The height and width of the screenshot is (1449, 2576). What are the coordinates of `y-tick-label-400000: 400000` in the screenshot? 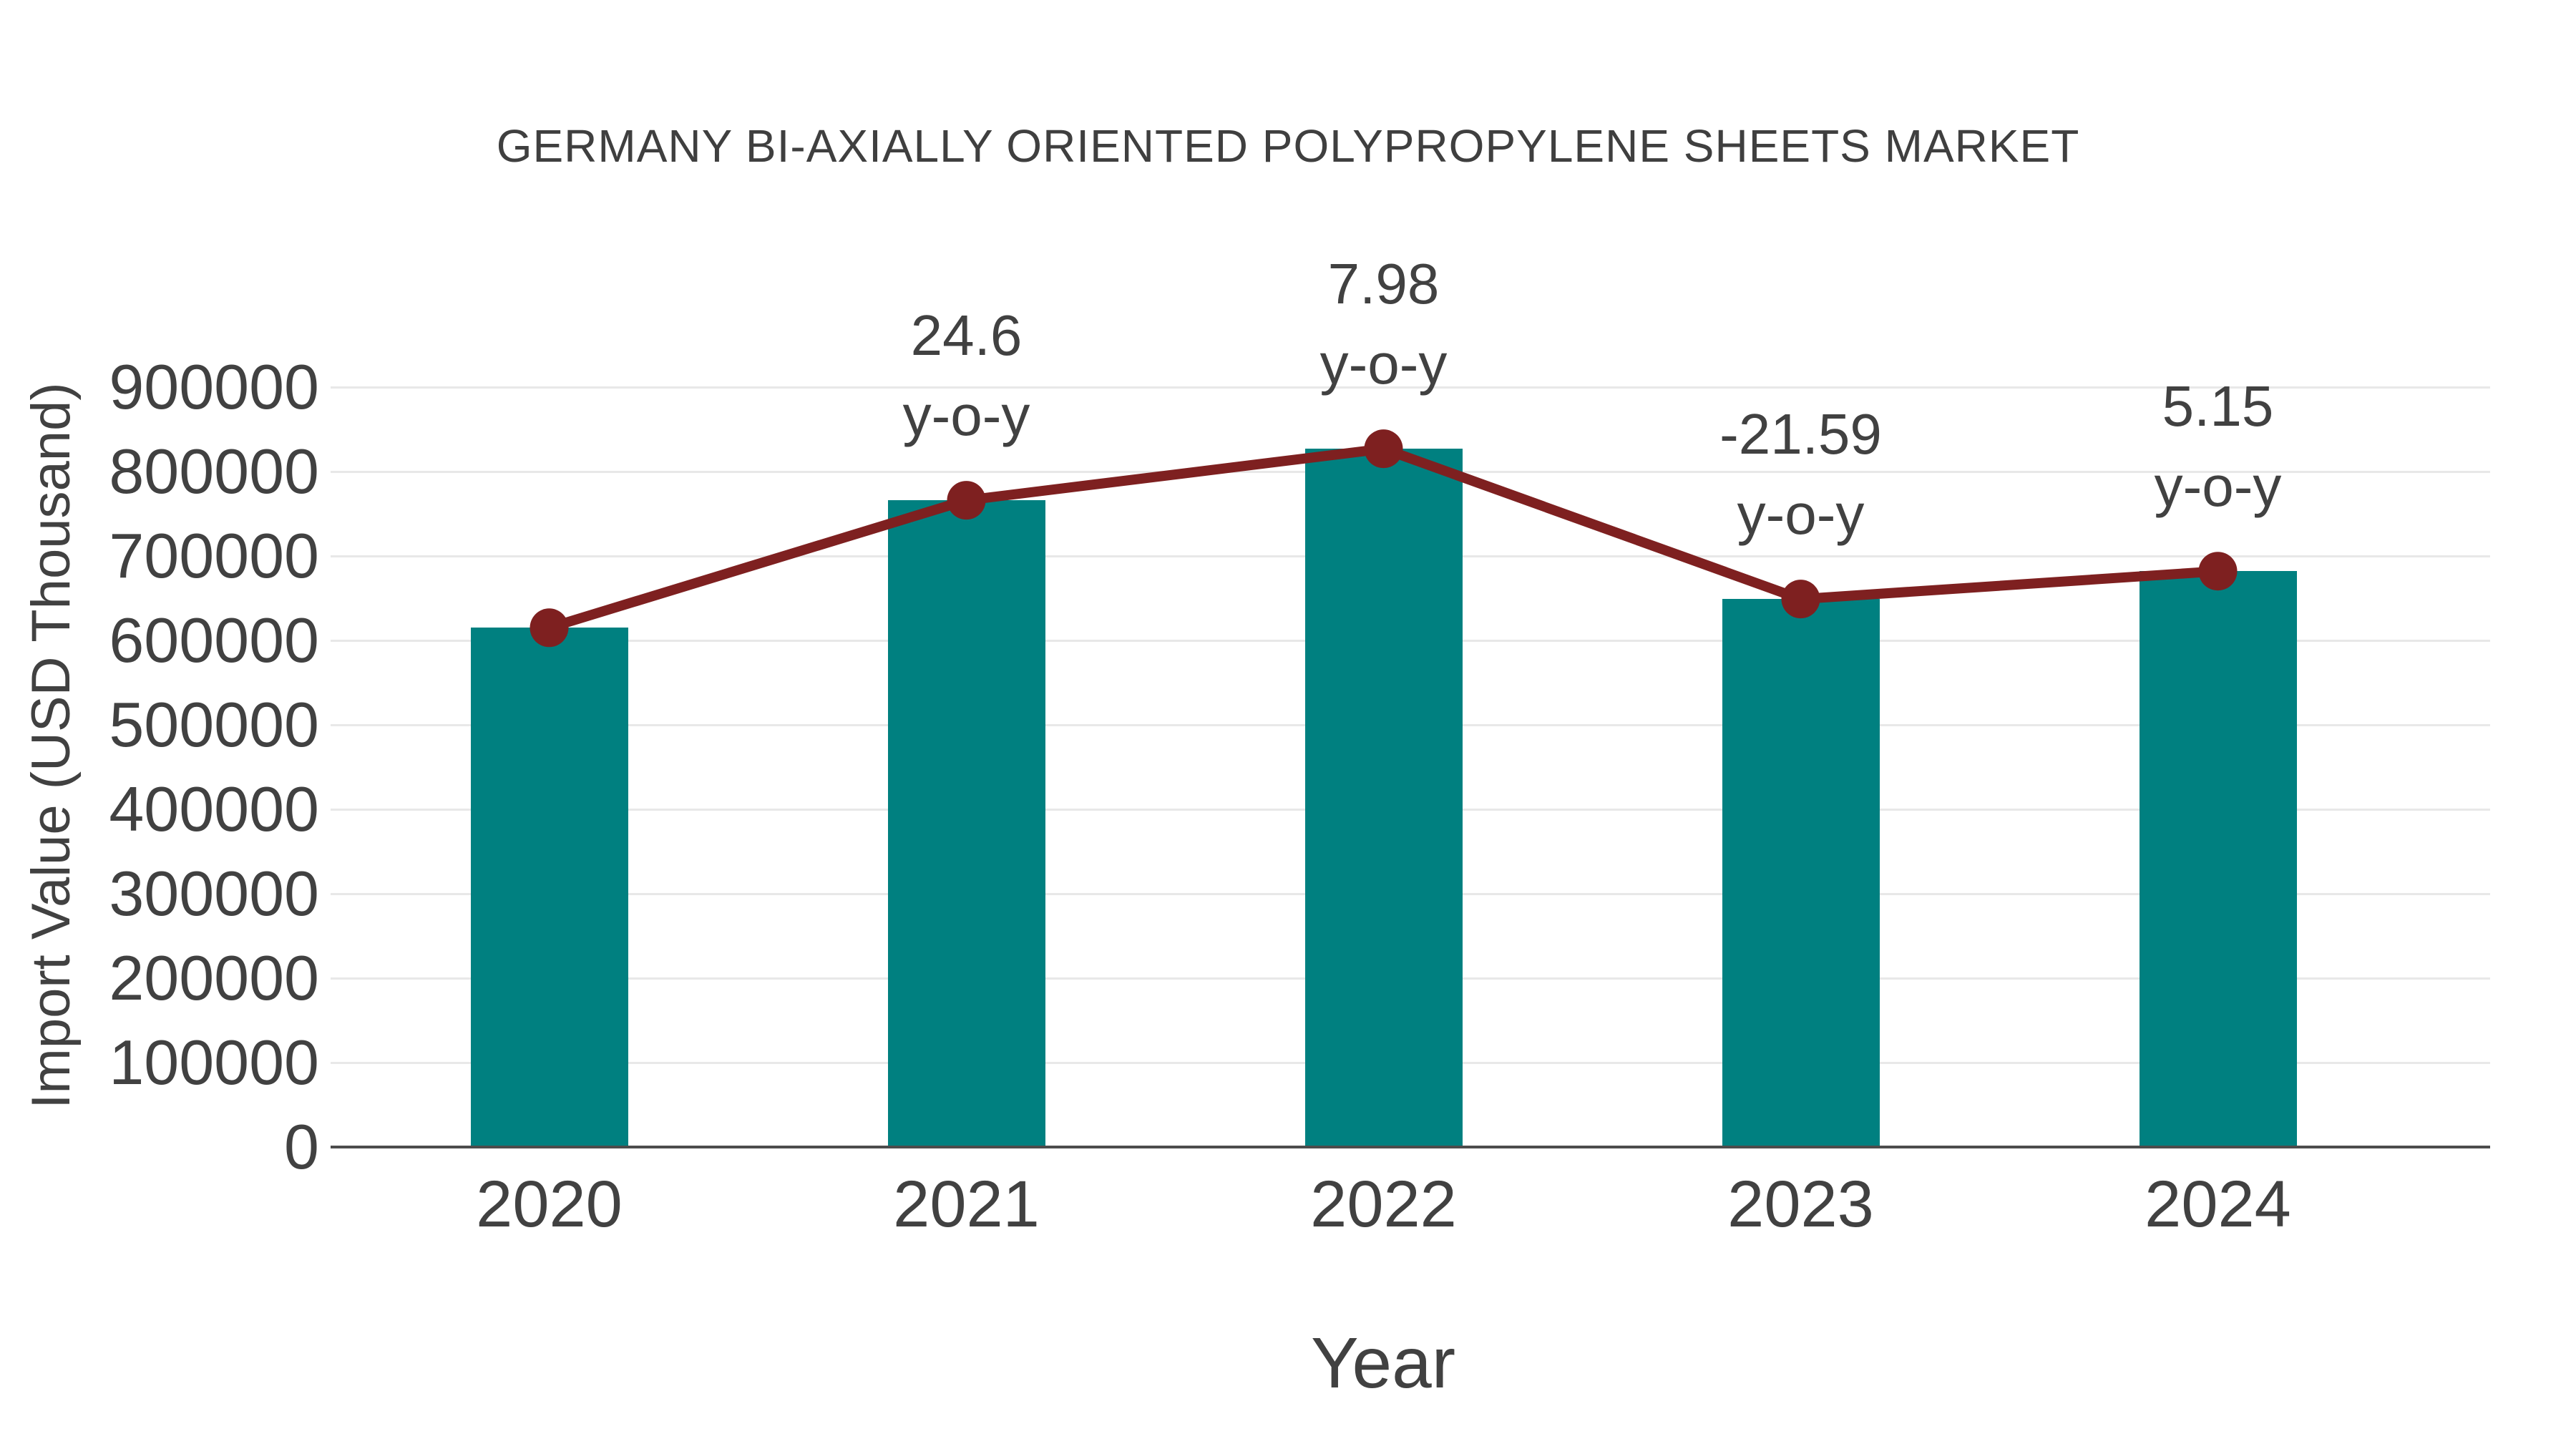 It's located at (214, 809).